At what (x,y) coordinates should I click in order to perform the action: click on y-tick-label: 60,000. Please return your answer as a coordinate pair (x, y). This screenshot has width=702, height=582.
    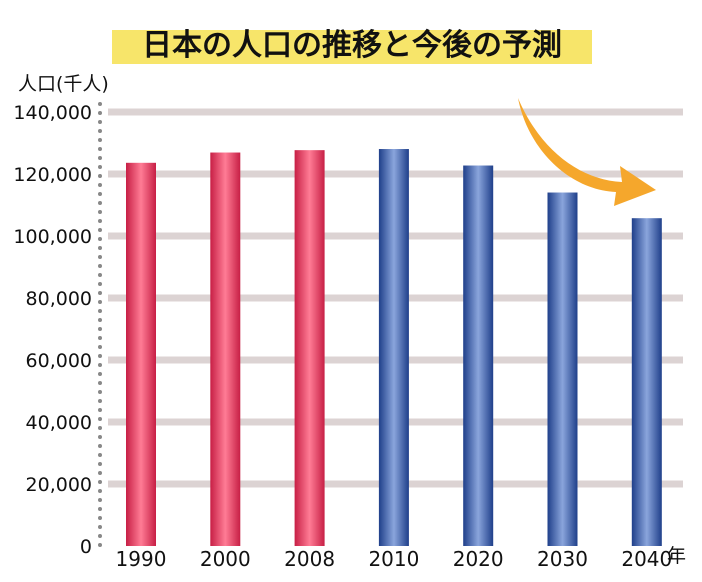
    Looking at the image, I should click on (59, 361).